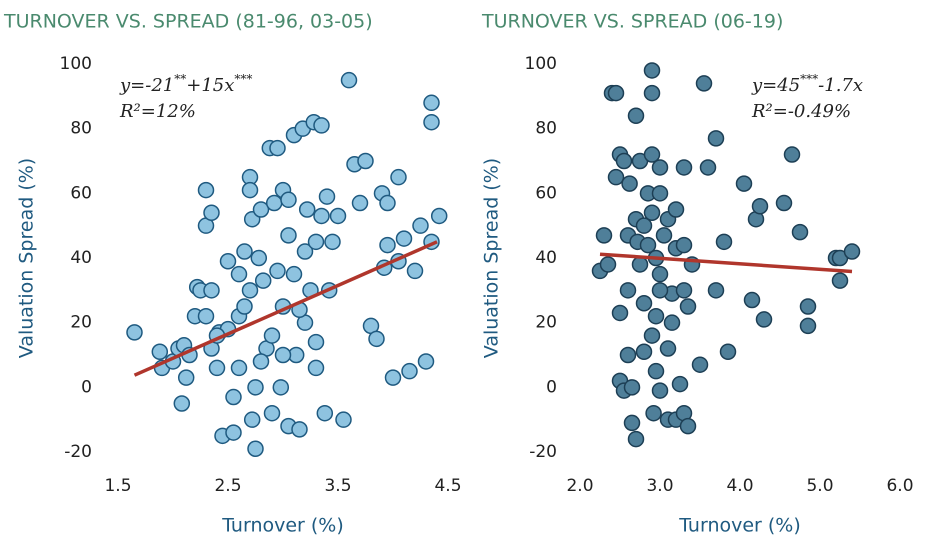  Describe the element at coordinates (632, 22) in the screenshot. I see `chart-title: TURNOVER VS. SPREAD (06-19)` at that location.